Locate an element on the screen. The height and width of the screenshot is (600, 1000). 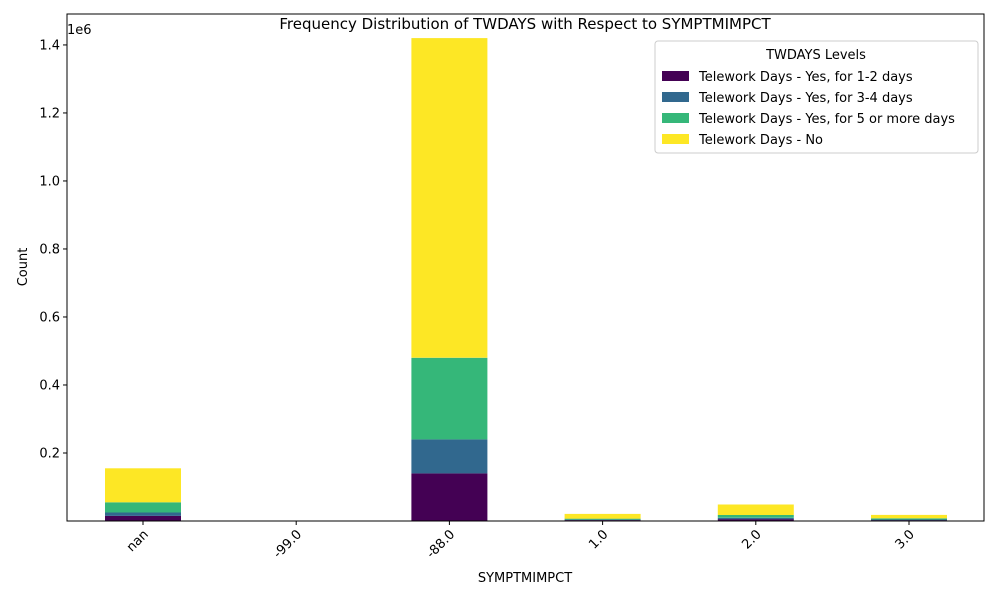
legend-box is located at coordinates (816, 97).